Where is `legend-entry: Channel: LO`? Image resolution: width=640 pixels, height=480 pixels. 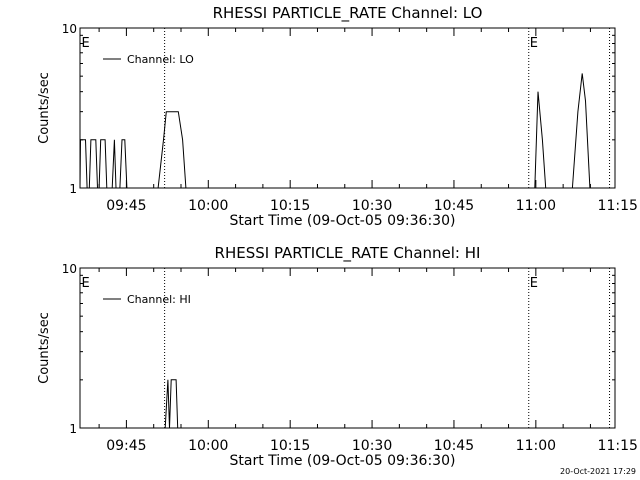
legend-entry: Channel: LO is located at coordinates (160, 59).